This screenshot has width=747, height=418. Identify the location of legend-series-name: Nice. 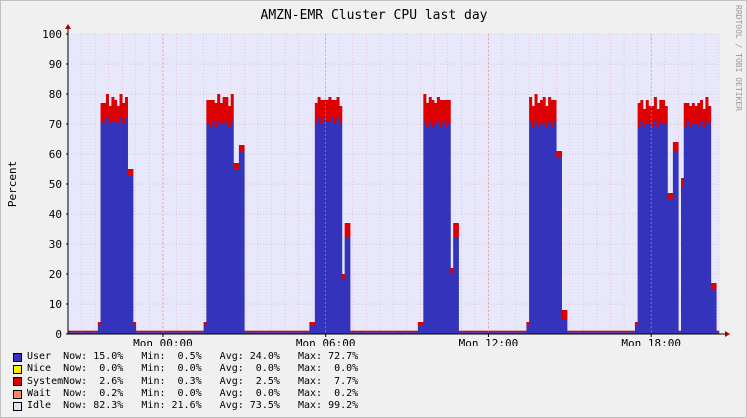
(45, 369).